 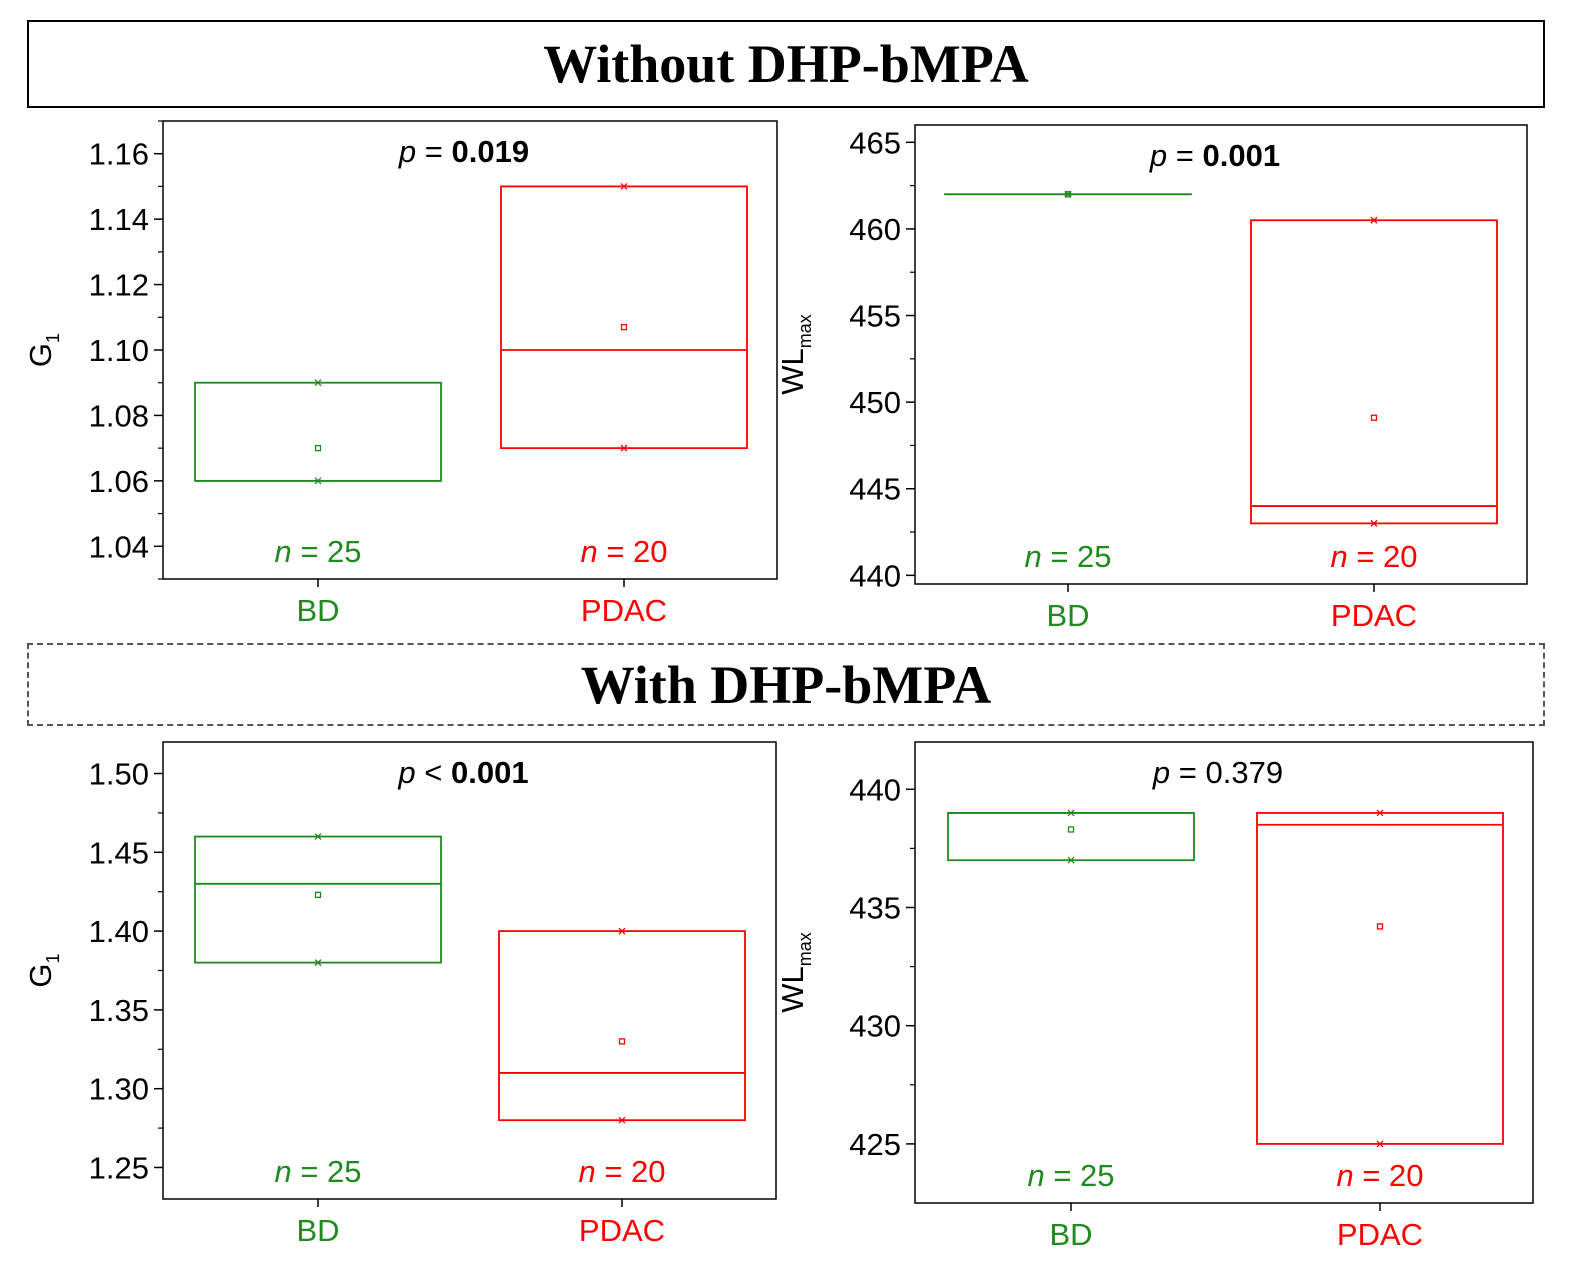 I want to click on y-tick-label: 1.40, so click(x=119, y=931).